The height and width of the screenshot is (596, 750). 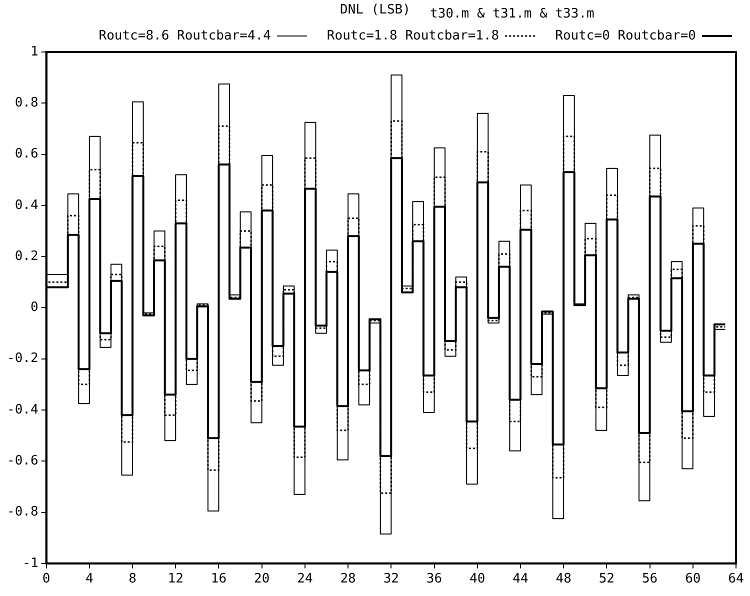 What do you see at coordinates (22, 410) in the screenshot?
I see `y-tick-label: -0.4` at bounding box center [22, 410].